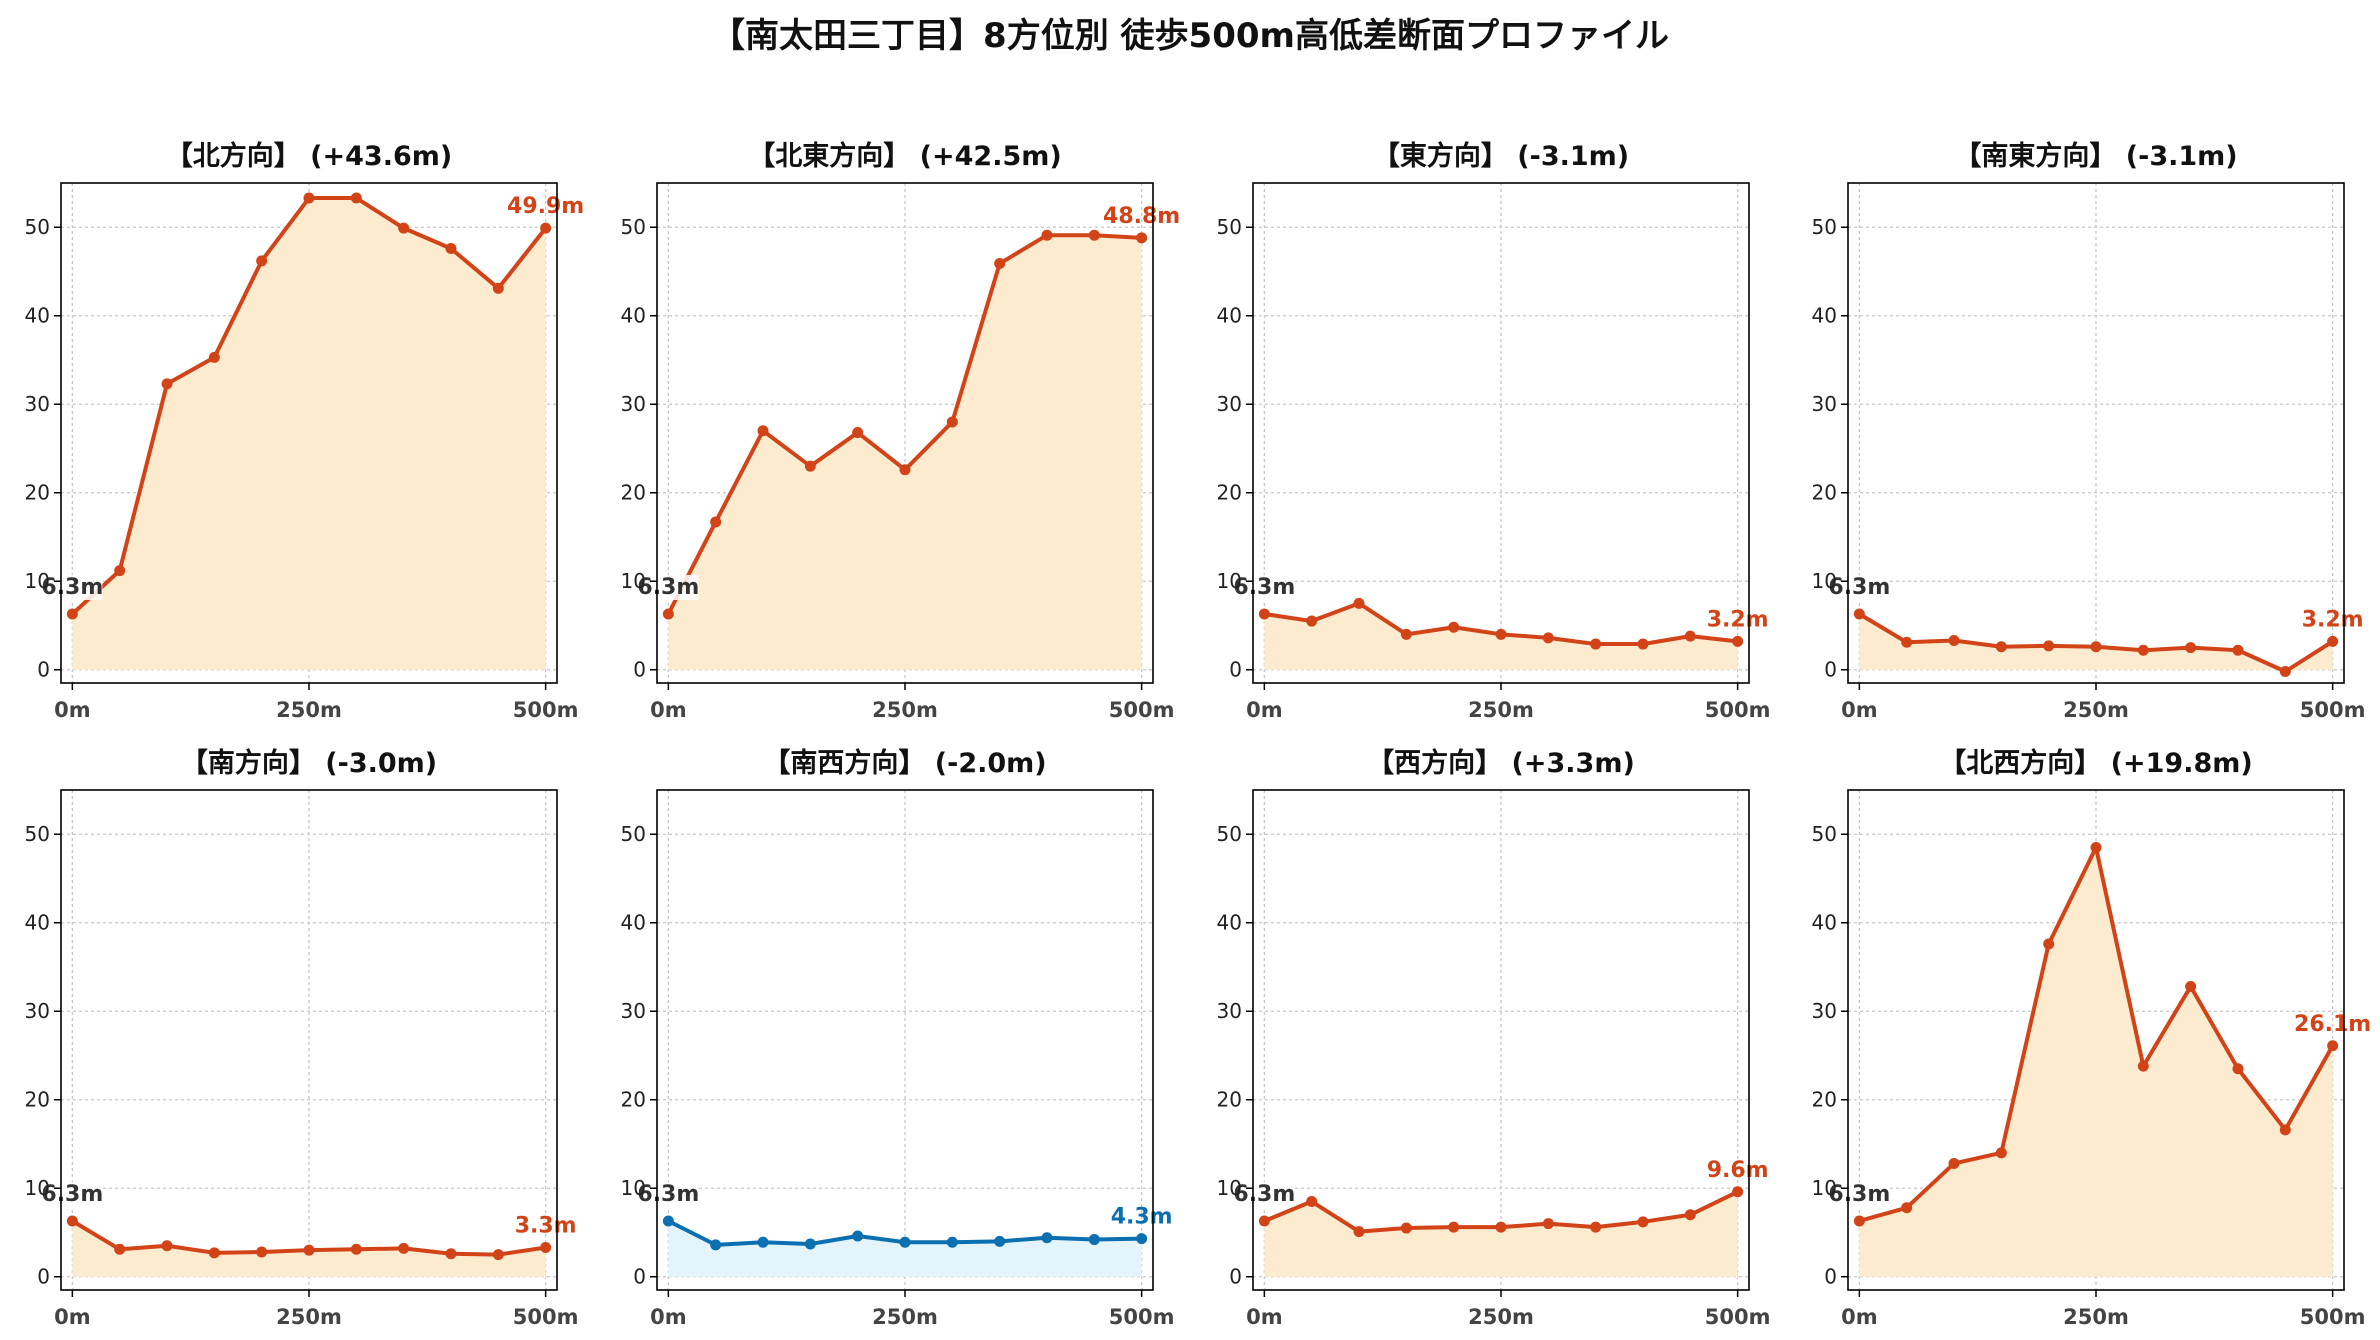 This screenshot has height=1340, width=2380. Describe the element at coordinates (2333, 619) in the screenshot. I see `end-label: 3.2m` at that location.